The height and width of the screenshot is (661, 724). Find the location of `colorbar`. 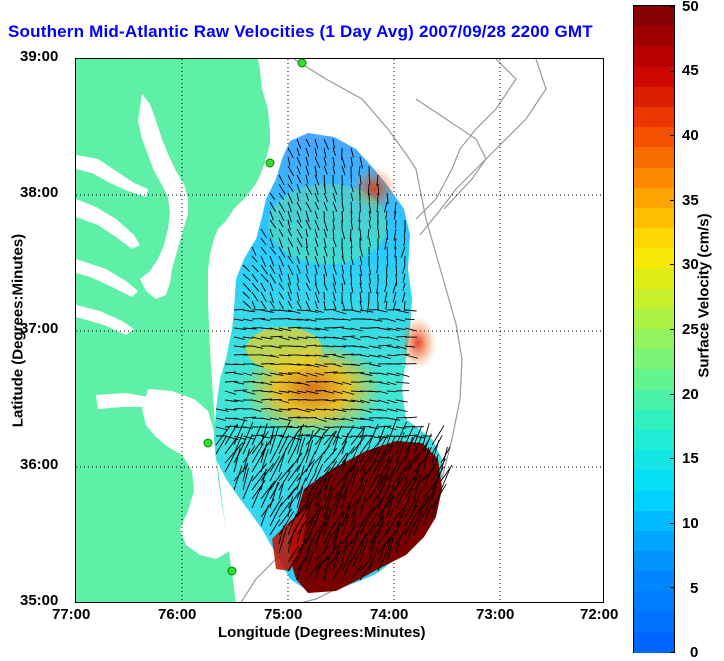

colorbar is located at coordinates (654, 329).